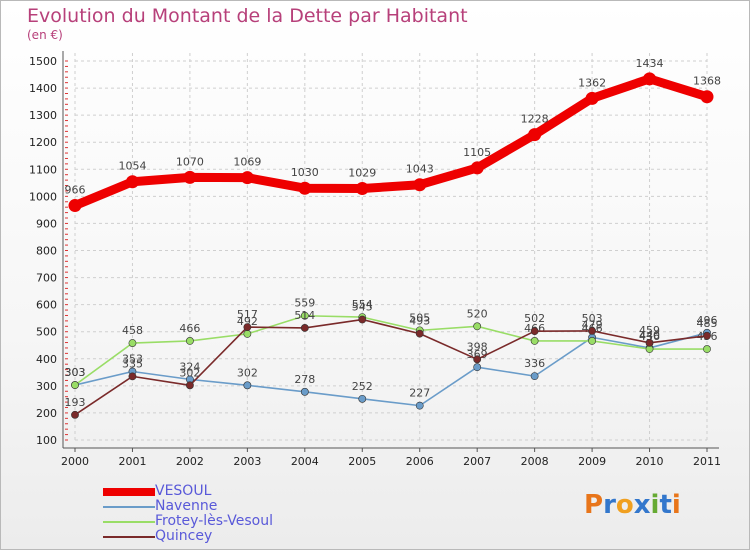 The image size is (750, 550). What do you see at coordinates (75, 372) in the screenshot?
I see `data-label: 303` at bounding box center [75, 372].